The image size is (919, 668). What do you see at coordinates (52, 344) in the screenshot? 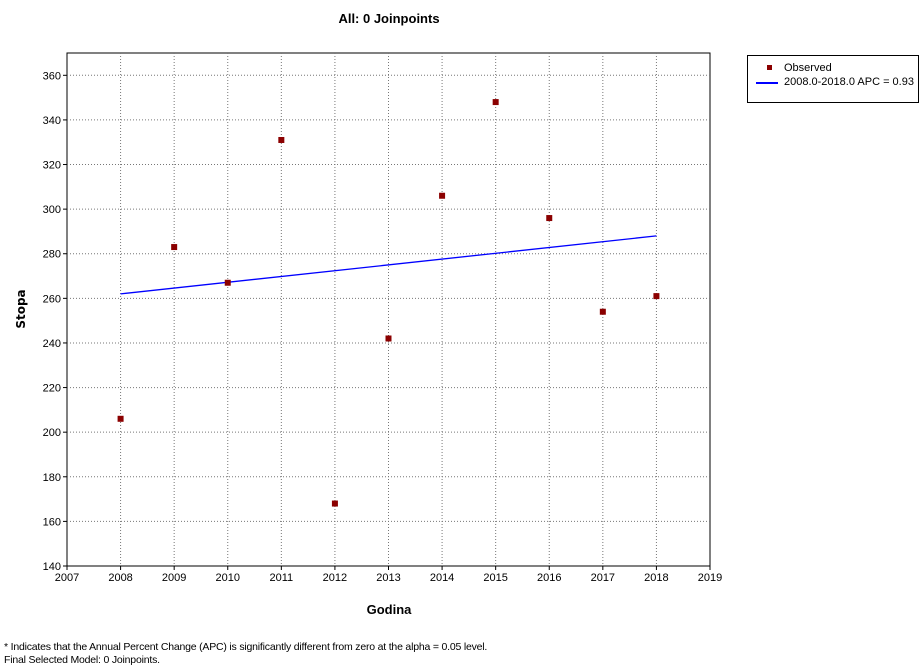
I see `y-tick-label: 240` at bounding box center [52, 344].